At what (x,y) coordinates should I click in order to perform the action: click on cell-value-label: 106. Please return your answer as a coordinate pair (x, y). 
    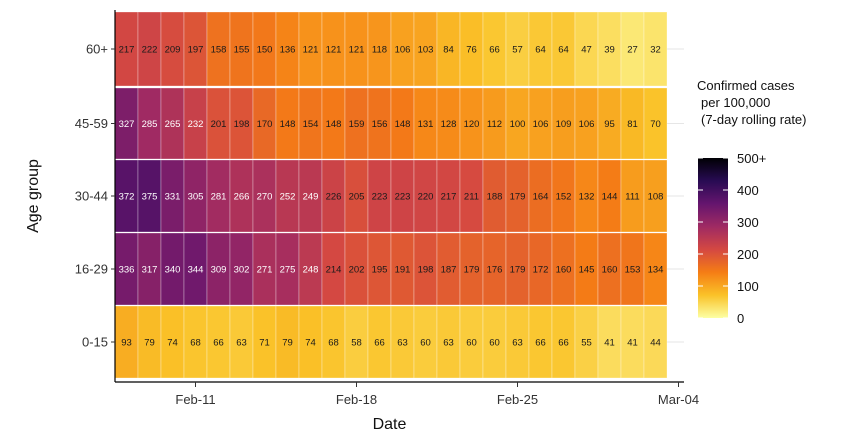
    Looking at the image, I should click on (403, 50).